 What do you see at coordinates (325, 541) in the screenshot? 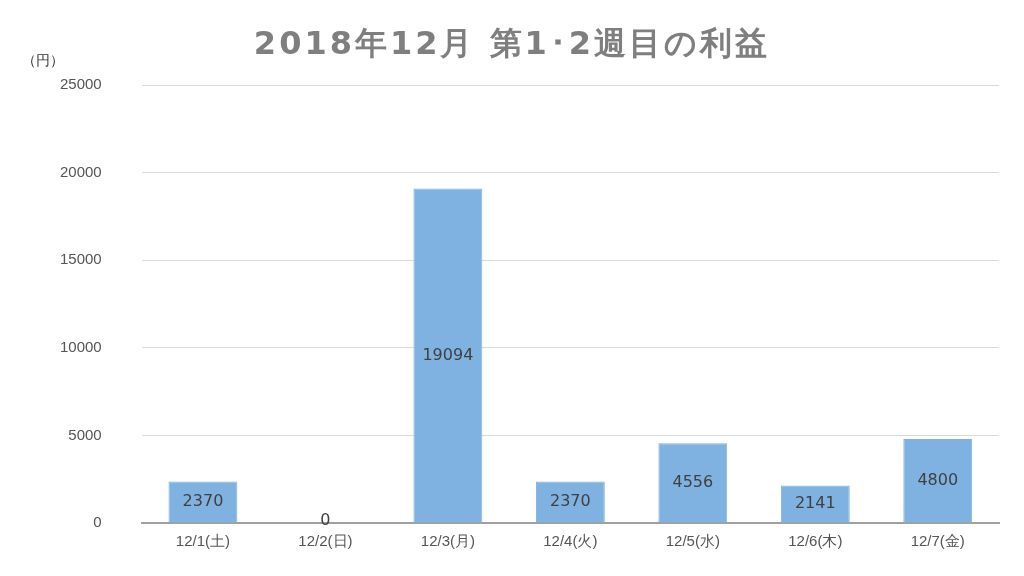
I see `x-tick-label: 12/2(日)` at bounding box center [325, 541].